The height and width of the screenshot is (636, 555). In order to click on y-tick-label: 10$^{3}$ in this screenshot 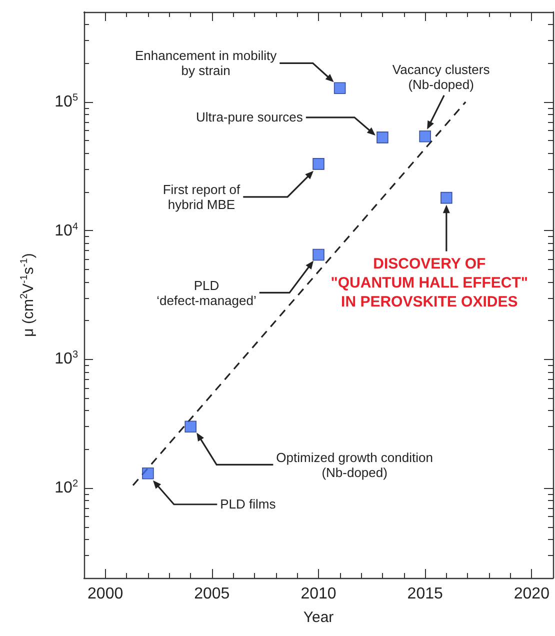, I will do `click(66, 360)`.